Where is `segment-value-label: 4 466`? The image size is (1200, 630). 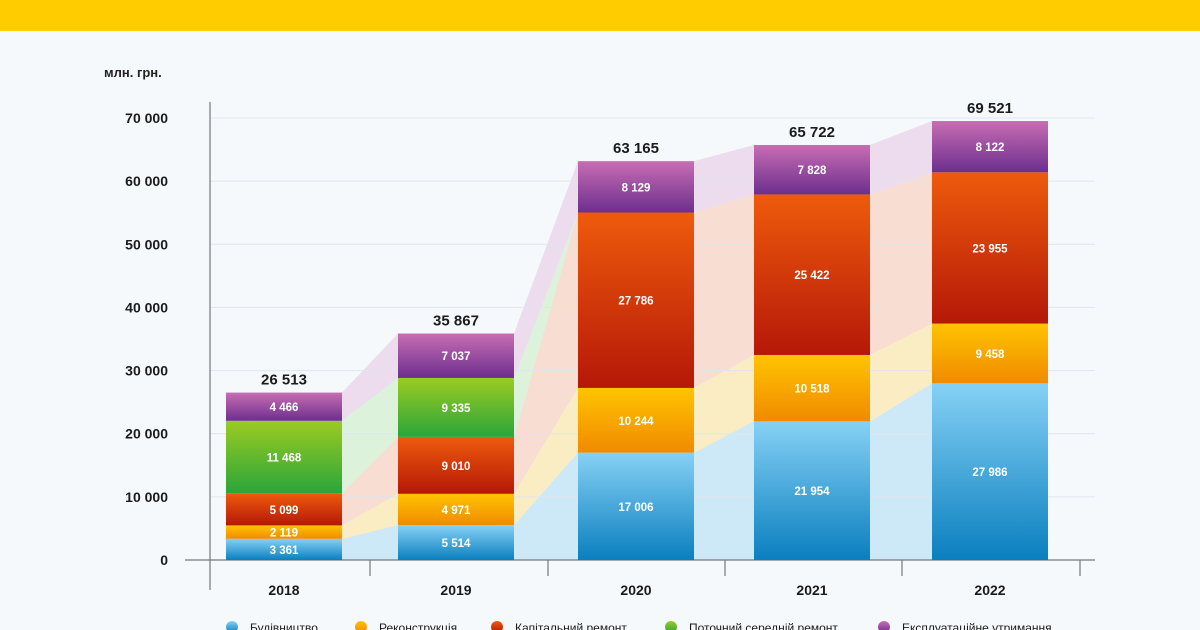
segment-value-label: 4 466 is located at coordinates (284, 408).